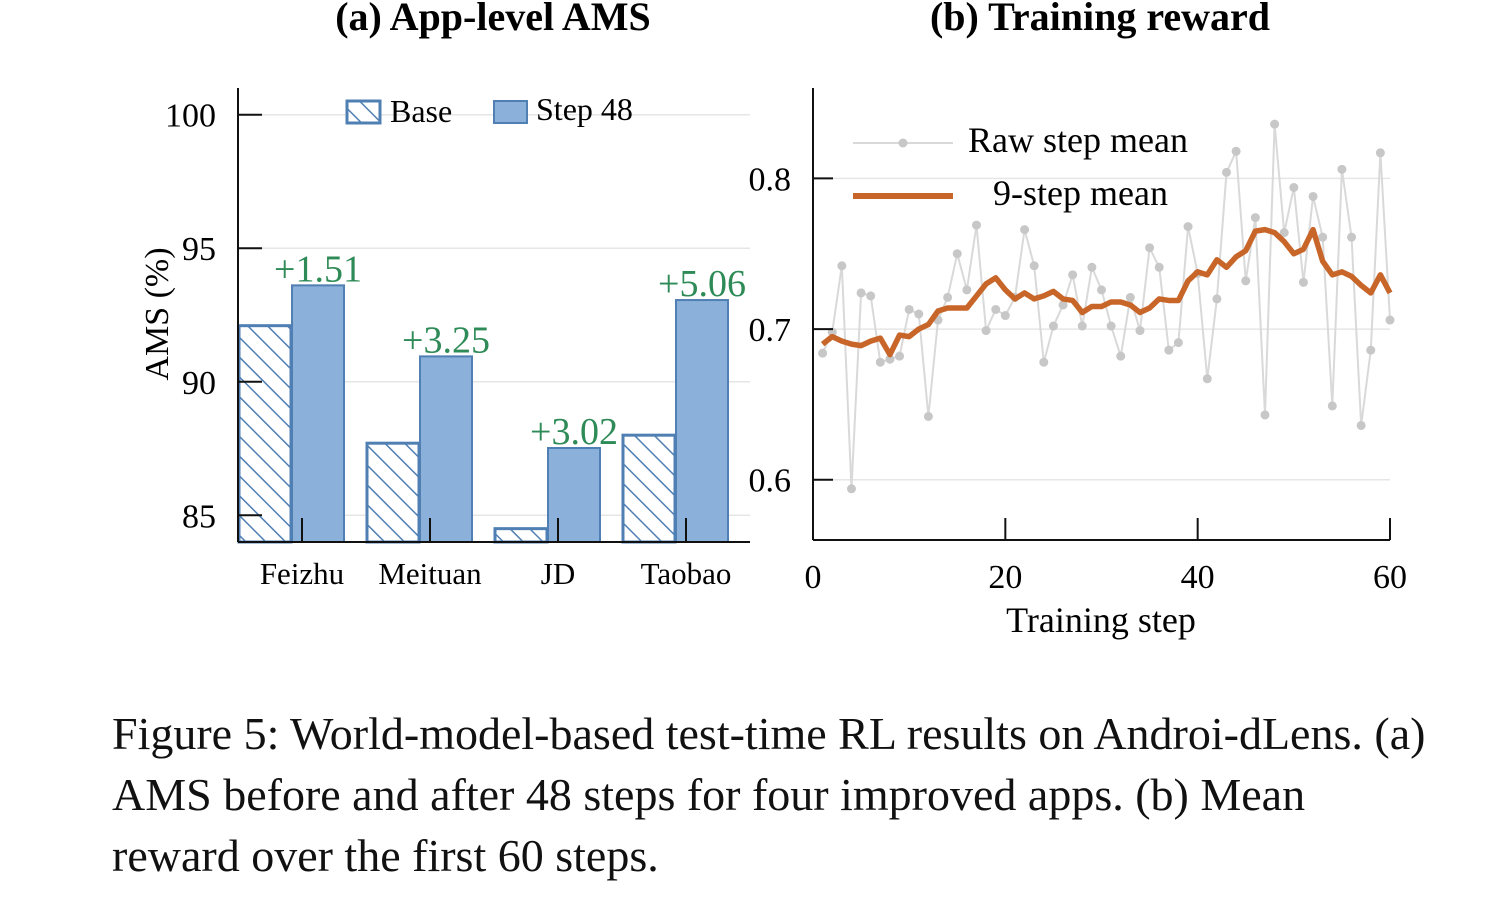 The width and height of the screenshot is (1496, 897). Describe the element at coordinates (318, 269) in the screenshot. I see `delta-label-feizhu: +1.51` at that location.